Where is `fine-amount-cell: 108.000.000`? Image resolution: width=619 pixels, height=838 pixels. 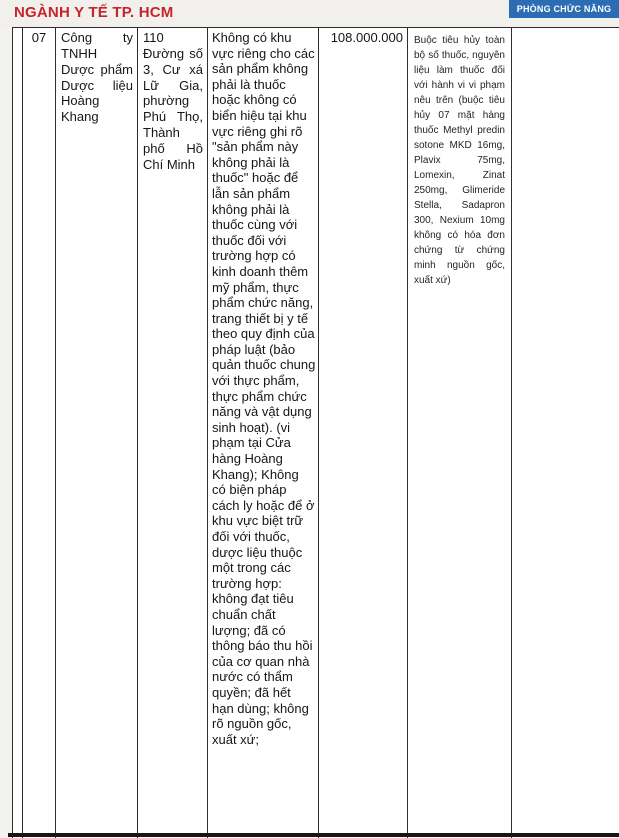 fine-amount-cell: 108.000.000 is located at coordinates (362, 432).